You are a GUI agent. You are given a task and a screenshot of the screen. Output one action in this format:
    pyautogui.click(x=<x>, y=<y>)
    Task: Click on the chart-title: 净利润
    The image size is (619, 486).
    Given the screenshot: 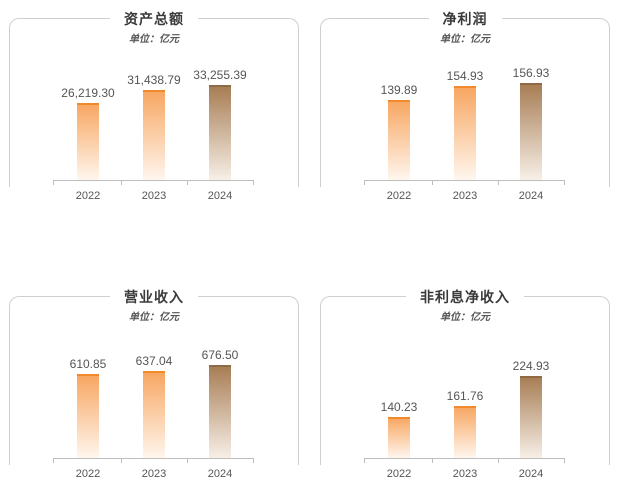 What is the action you would take?
    pyautogui.click(x=465, y=20)
    